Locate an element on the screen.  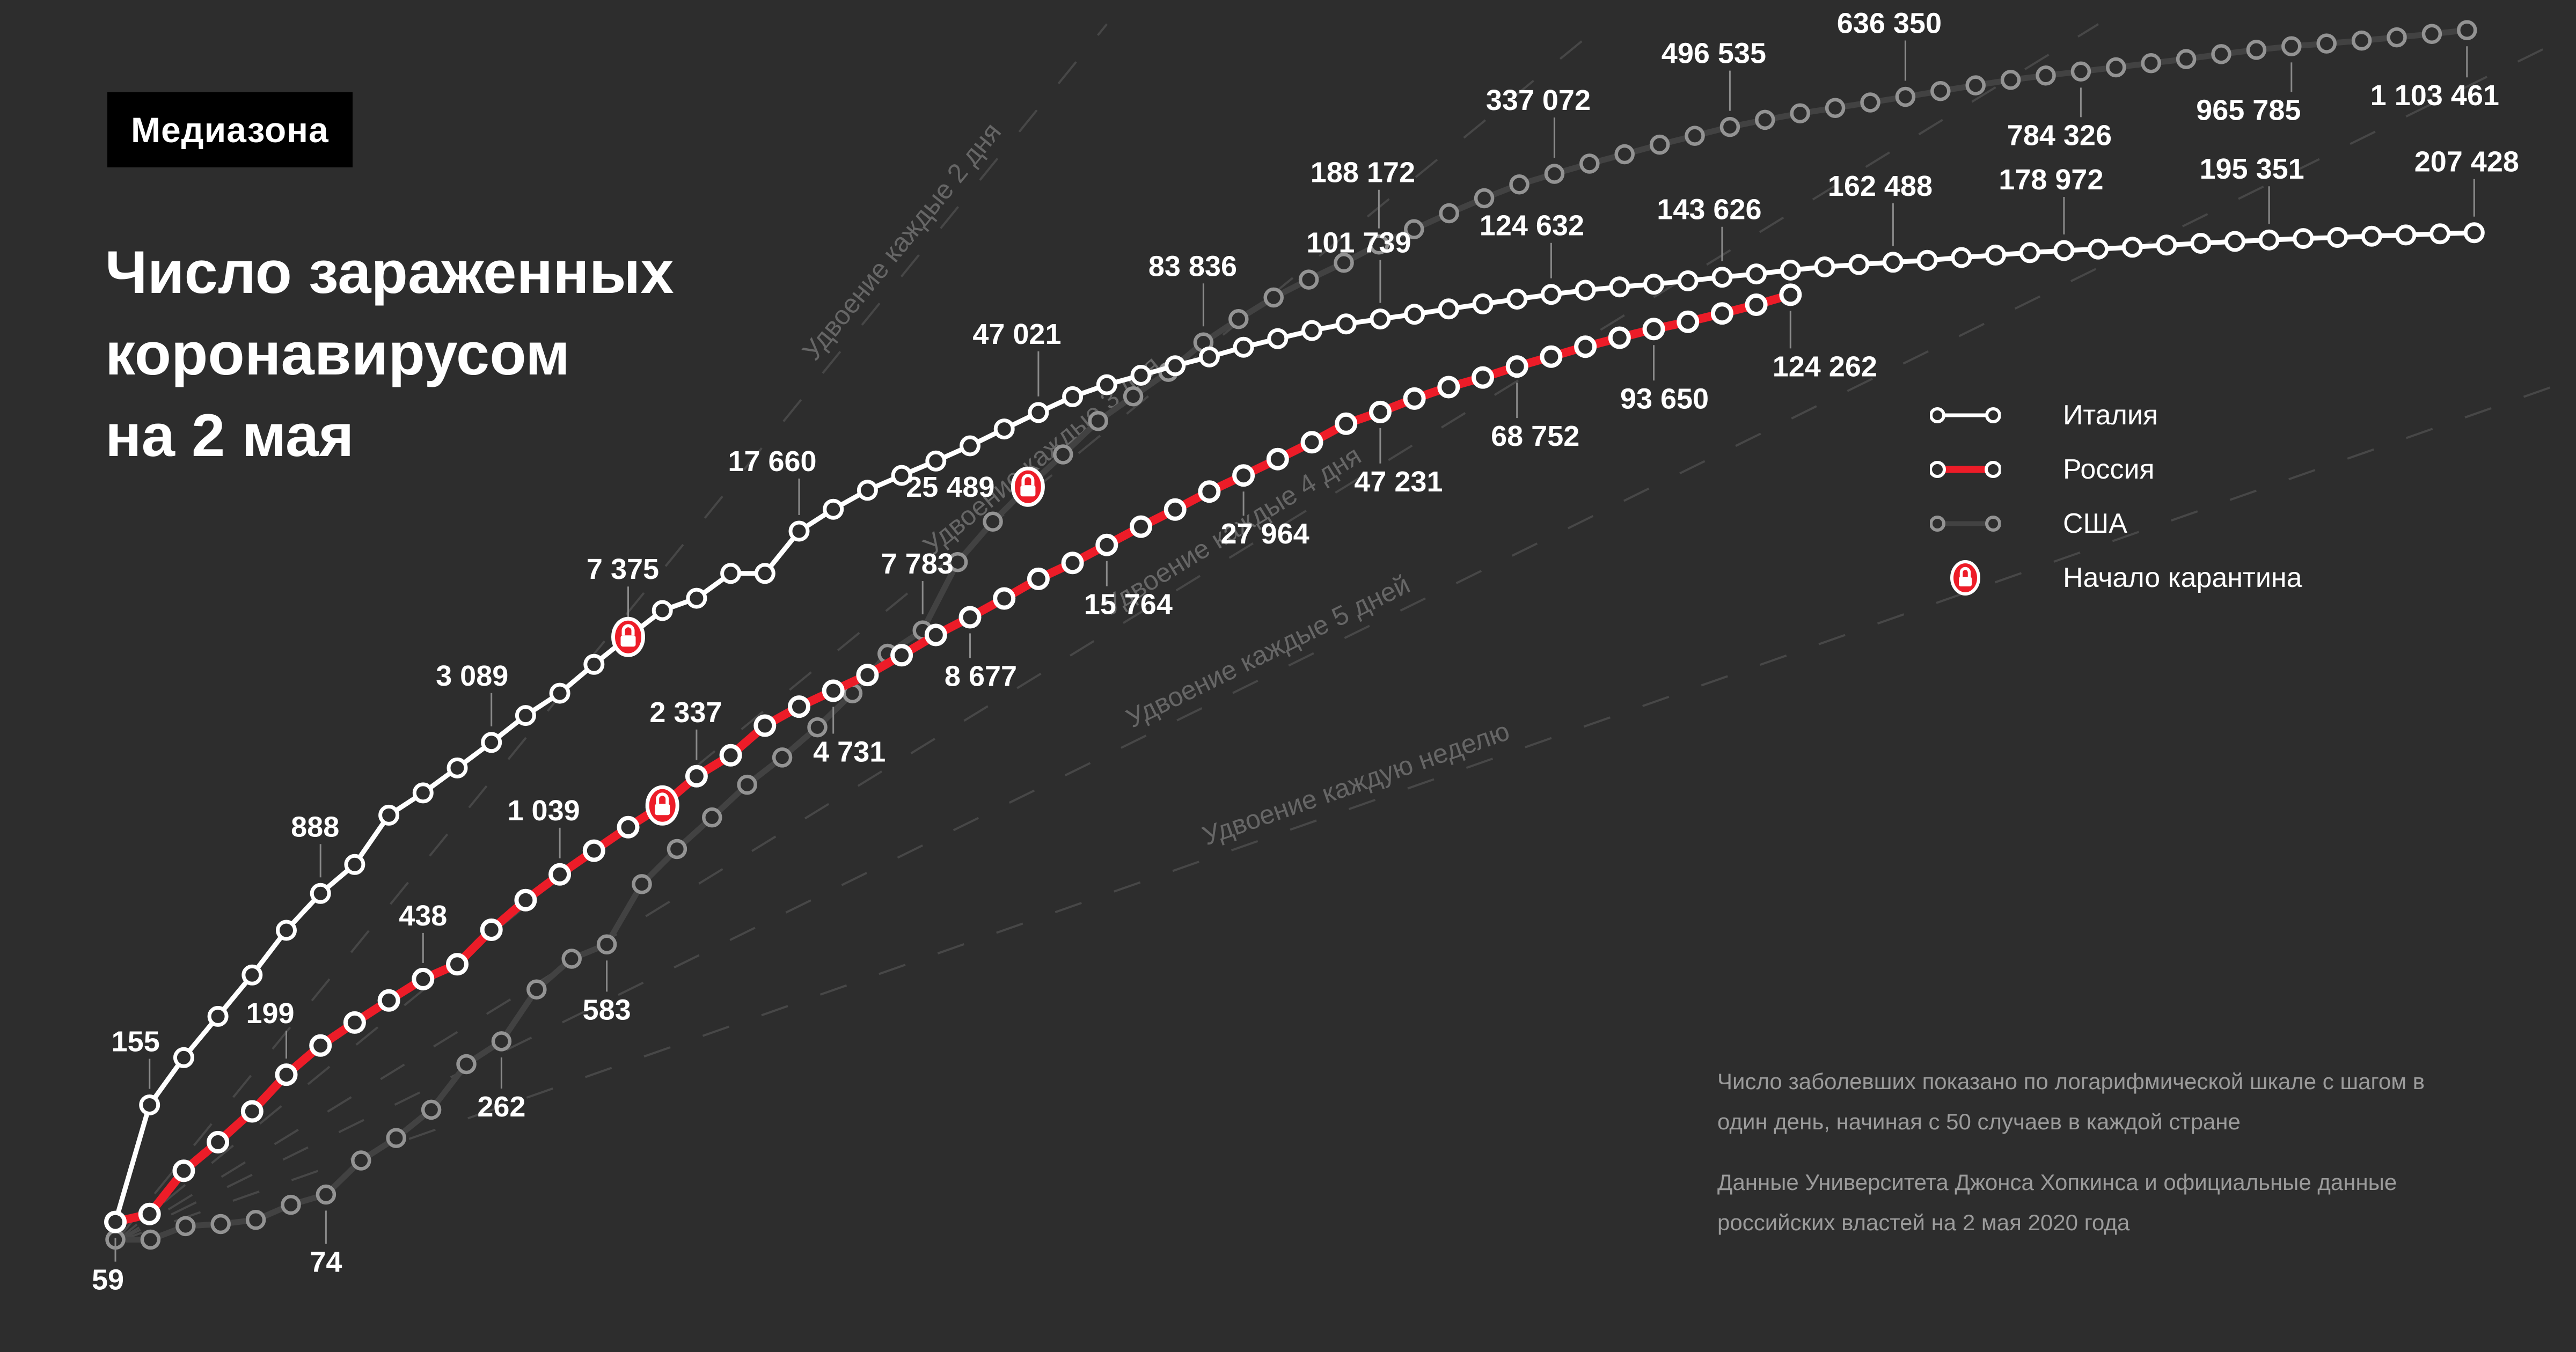
italy-value-label: 178 972 is located at coordinates (2051, 180).